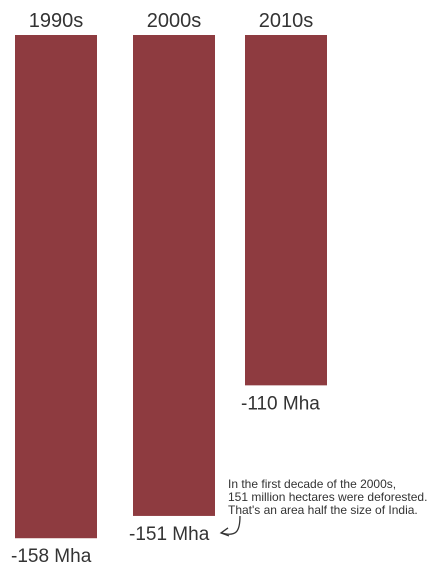 This screenshot has width=448, height=564. I want to click on annotation-line: 151 million hectares were deforested., so click(327, 497).